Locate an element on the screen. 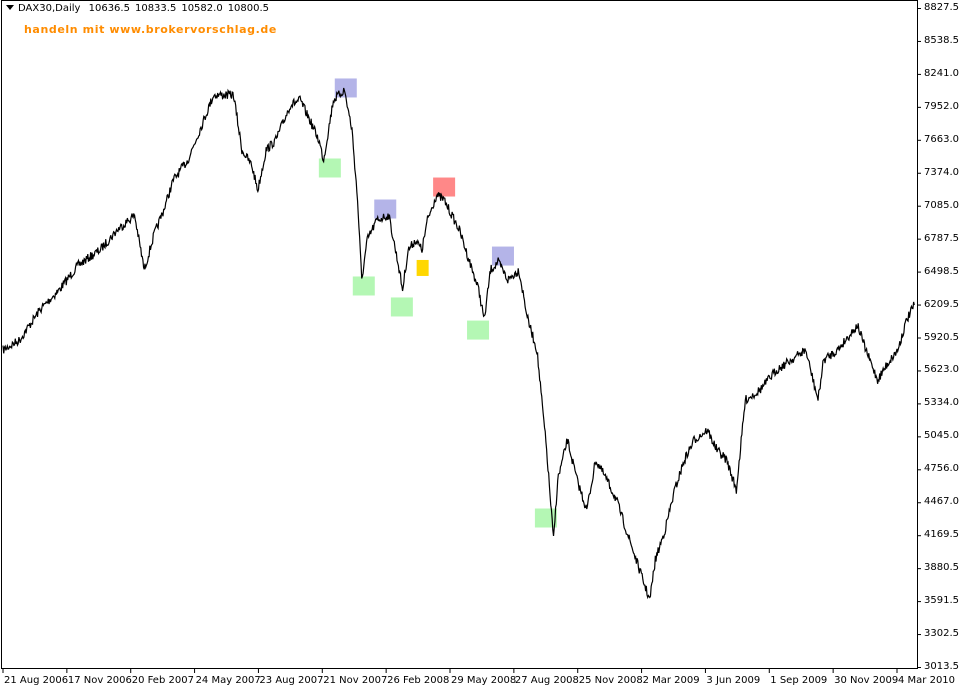 The image size is (961, 689). high-value: 10833.5 is located at coordinates (155, 8).